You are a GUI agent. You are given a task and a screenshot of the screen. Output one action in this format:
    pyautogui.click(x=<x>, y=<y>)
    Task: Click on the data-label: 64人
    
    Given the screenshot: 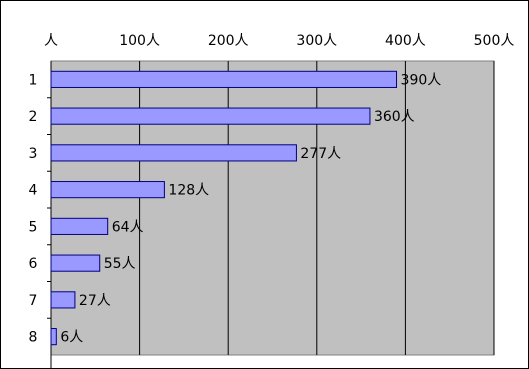 What is the action you would take?
    pyautogui.click(x=128, y=227)
    